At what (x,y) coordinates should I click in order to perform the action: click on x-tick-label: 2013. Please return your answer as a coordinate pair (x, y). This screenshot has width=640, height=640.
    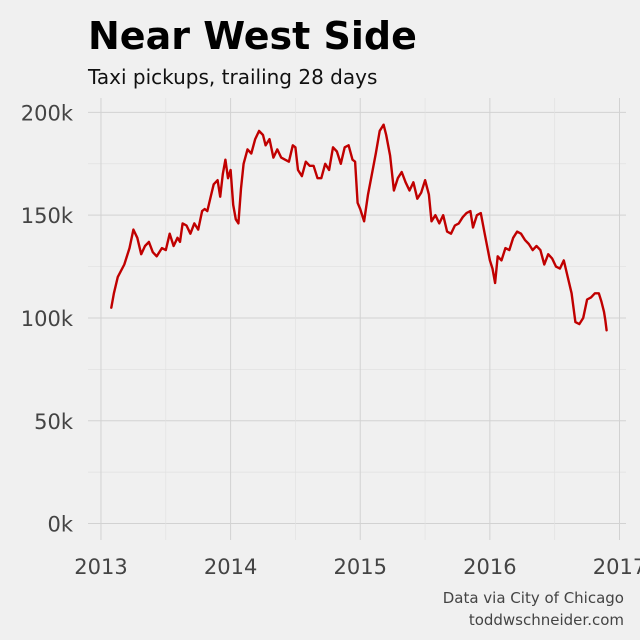
    Looking at the image, I should click on (100, 567).